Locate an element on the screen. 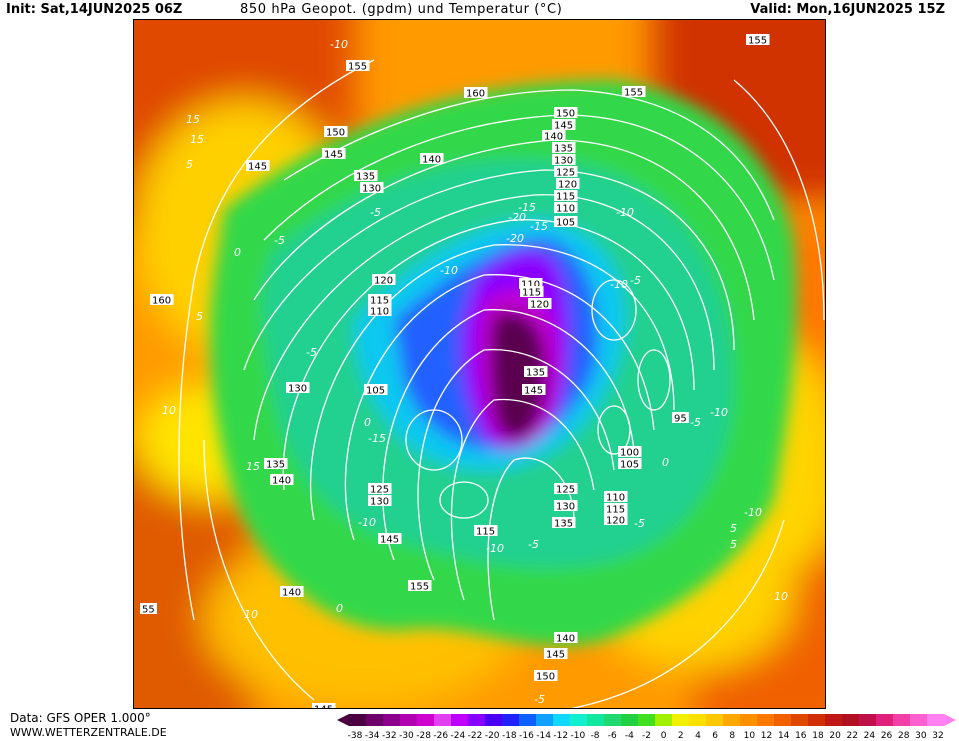 This screenshot has height=741, width=959. legend-tick-label: 20 is located at coordinates (835, 736).